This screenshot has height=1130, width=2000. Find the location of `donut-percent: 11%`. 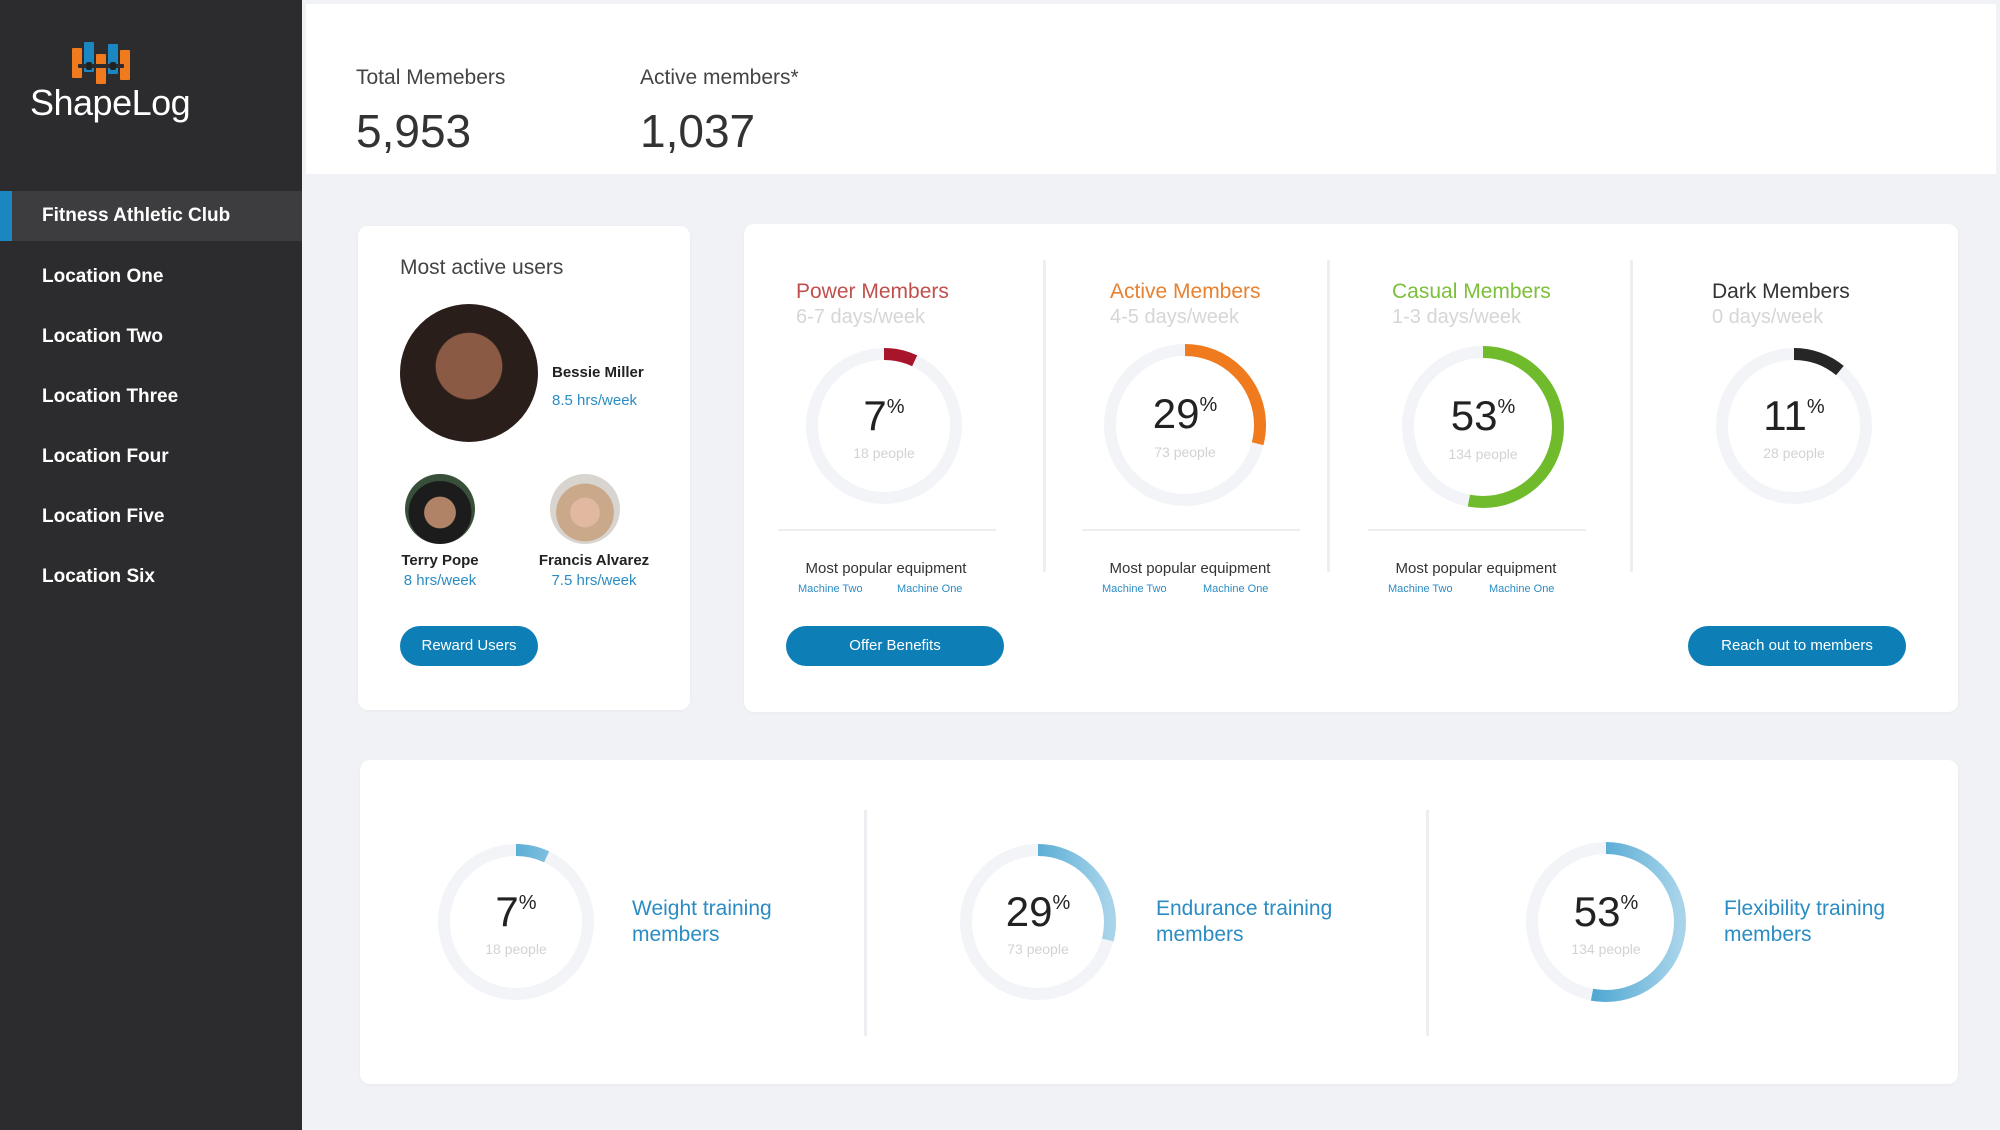

donut-percent: 11% is located at coordinates (1794, 415).